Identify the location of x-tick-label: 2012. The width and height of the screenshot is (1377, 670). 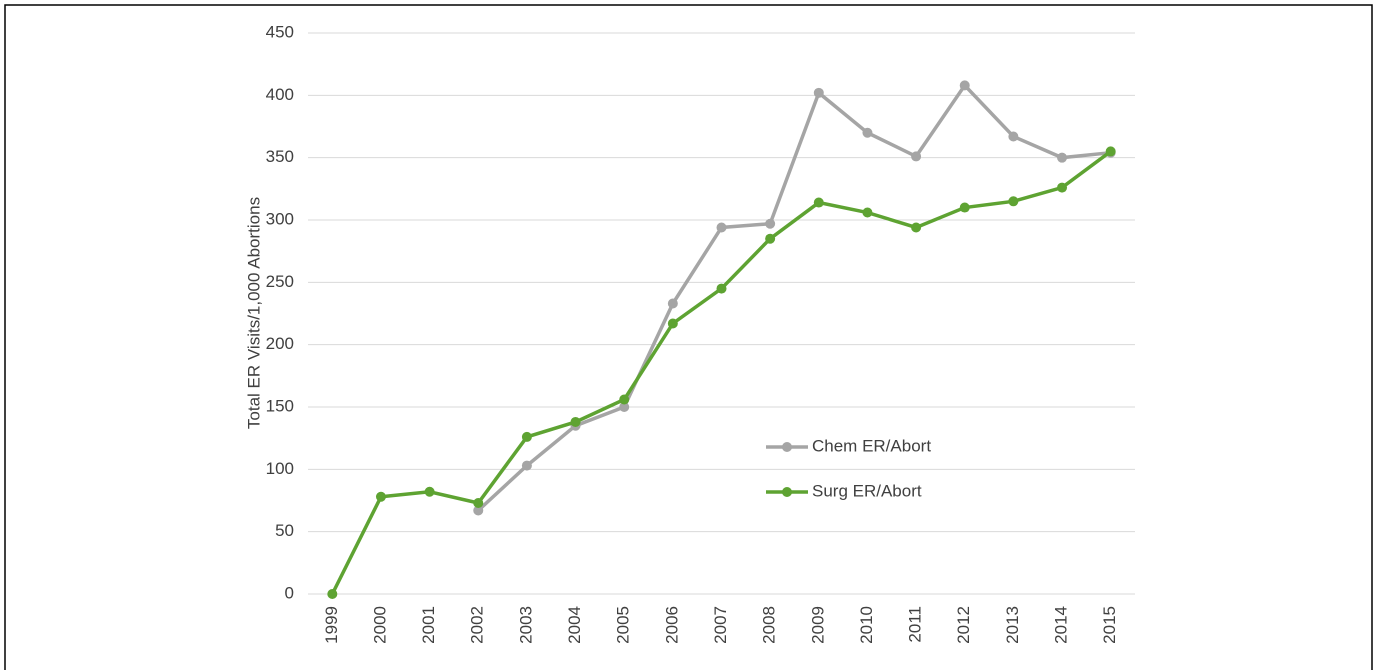
(963, 625).